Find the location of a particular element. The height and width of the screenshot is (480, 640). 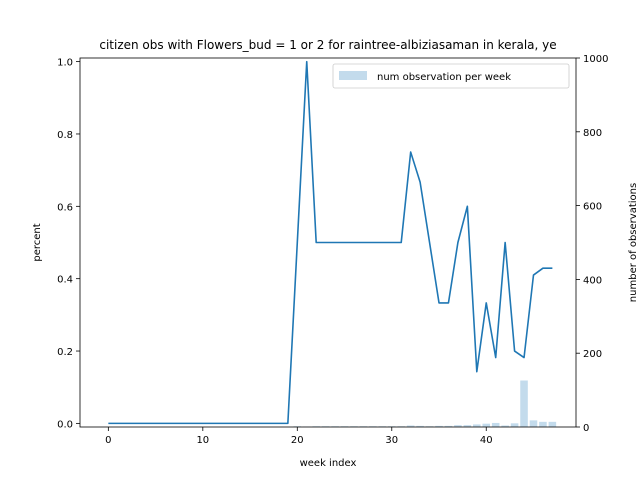

x-tick-label: 30 is located at coordinates (391, 440).